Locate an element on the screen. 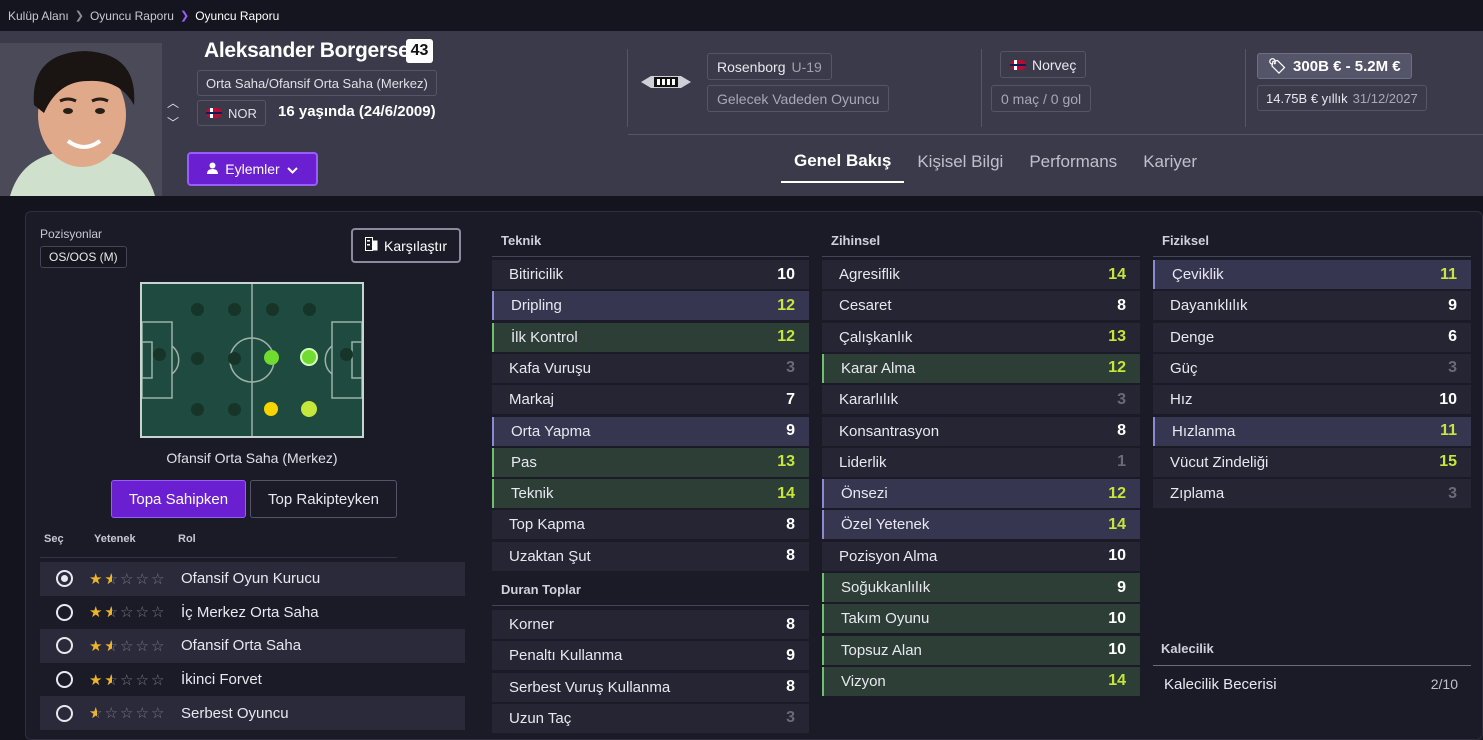 Image resolution: width=1483 pixels, height=740 pixels. star-rating: ☆☆☆☆☆ is located at coordinates (134, 713).